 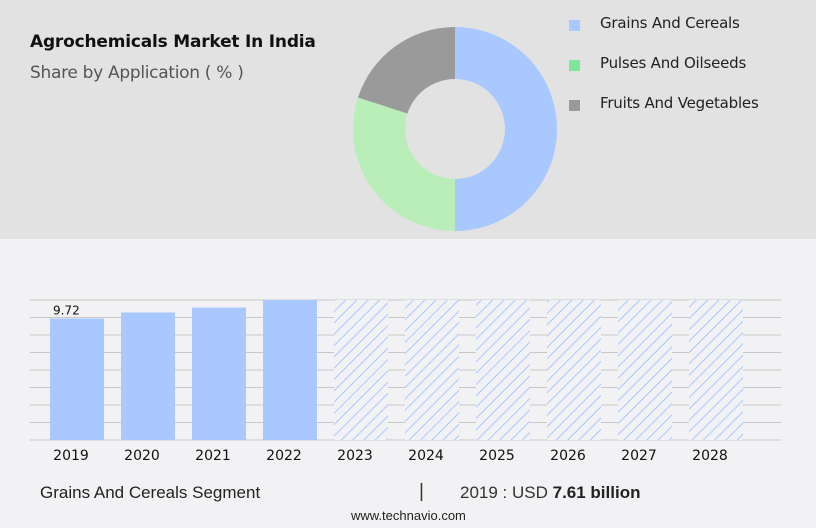 I want to click on legend-label: Fruits And Vegetables, so click(x=679, y=103).